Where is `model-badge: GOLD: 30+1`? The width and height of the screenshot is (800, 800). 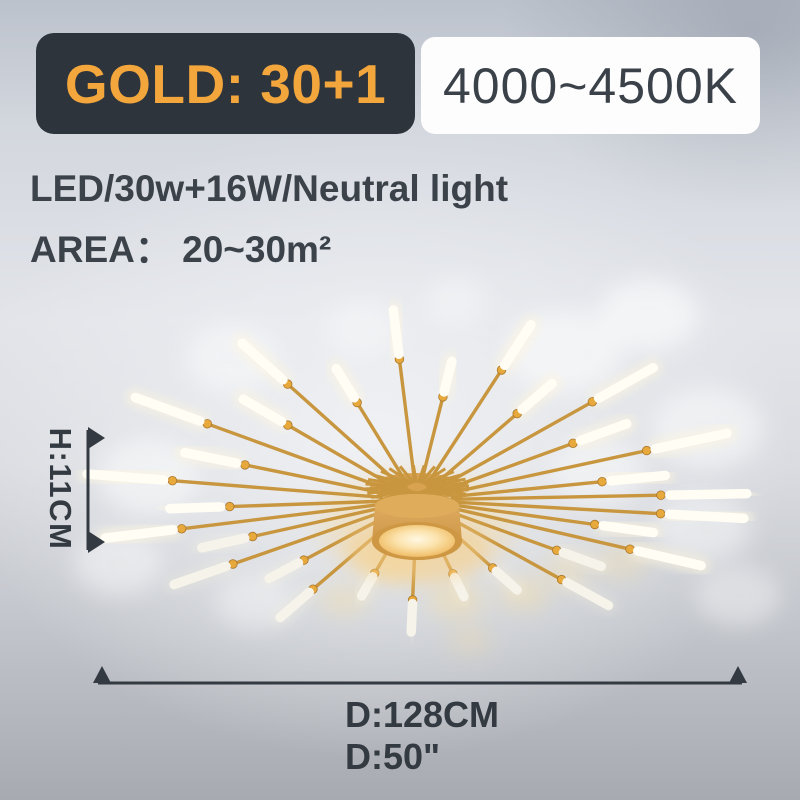
model-badge: GOLD: 30+1 is located at coordinates (225, 83).